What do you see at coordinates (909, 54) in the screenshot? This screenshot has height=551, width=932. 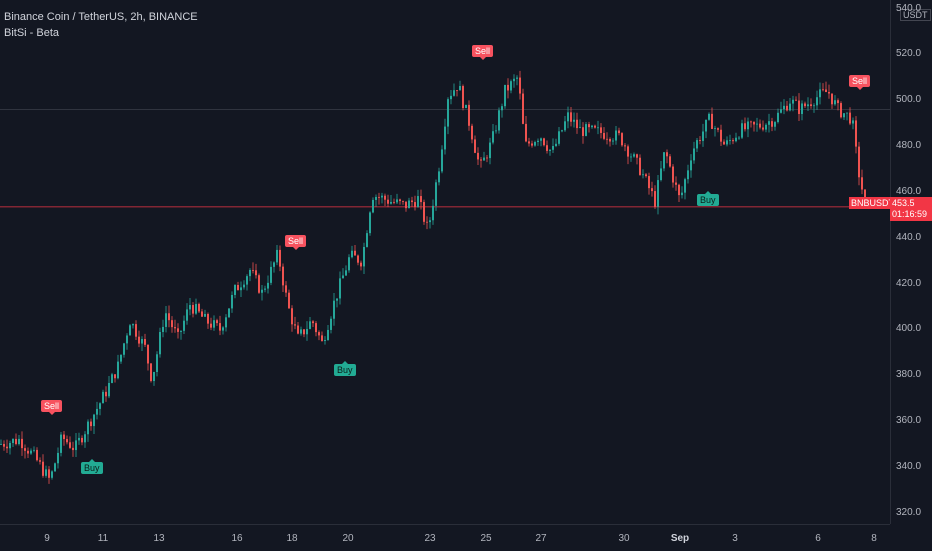 I see `price-tick-label: 520.0` at bounding box center [909, 54].